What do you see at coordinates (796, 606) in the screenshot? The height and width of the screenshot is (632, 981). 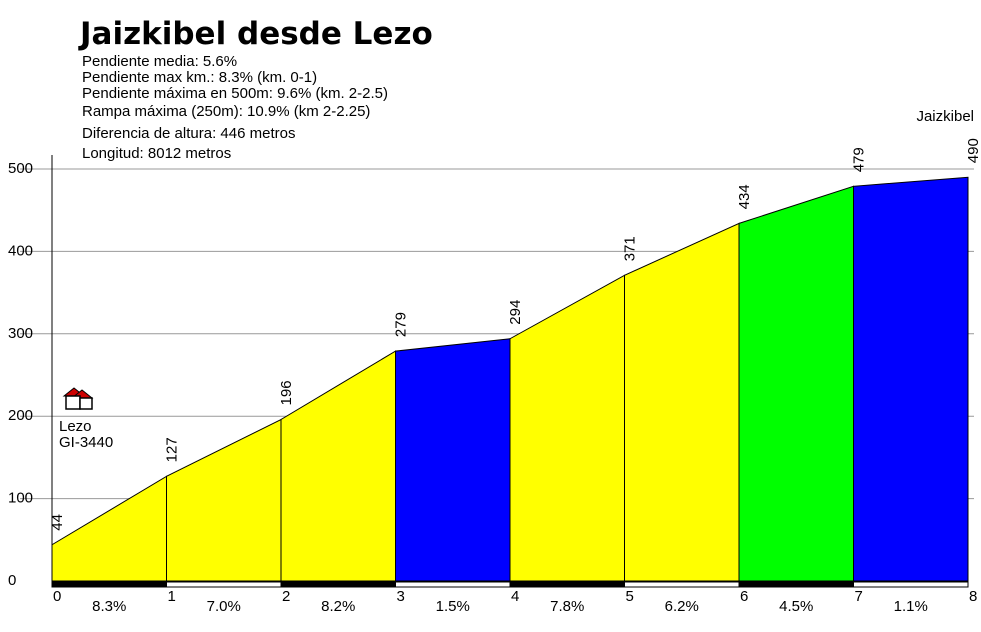 I see `segment-gradient-label: 4.5%` at bounding box center [796, 606].